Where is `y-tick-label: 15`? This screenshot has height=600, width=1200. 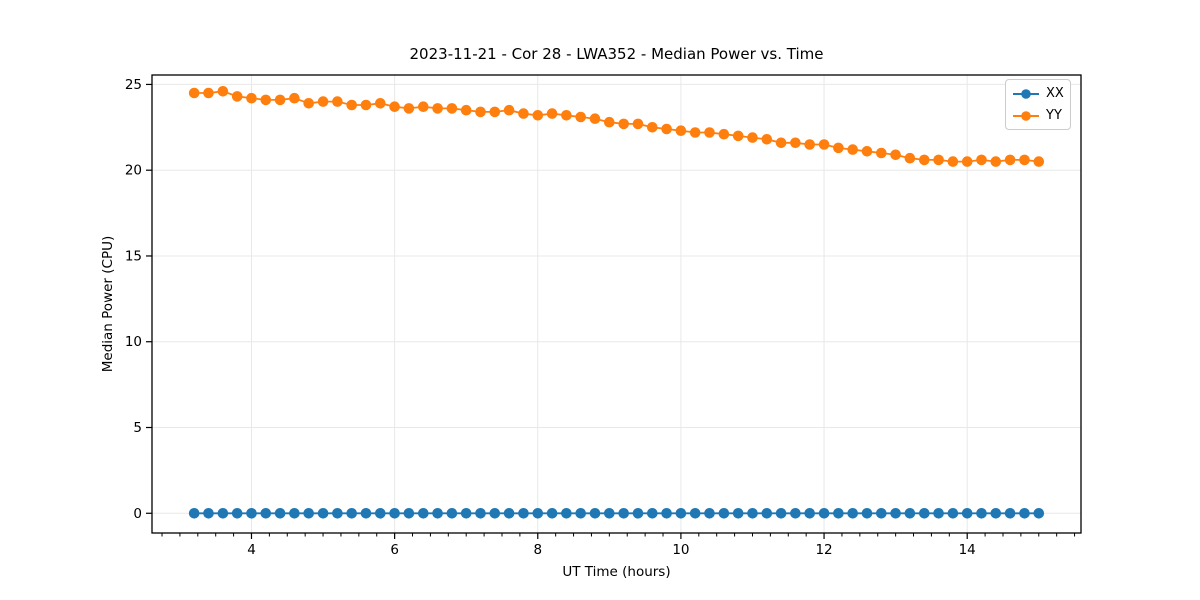
y-tick-label: 15 is located at coordinates (133, 256).